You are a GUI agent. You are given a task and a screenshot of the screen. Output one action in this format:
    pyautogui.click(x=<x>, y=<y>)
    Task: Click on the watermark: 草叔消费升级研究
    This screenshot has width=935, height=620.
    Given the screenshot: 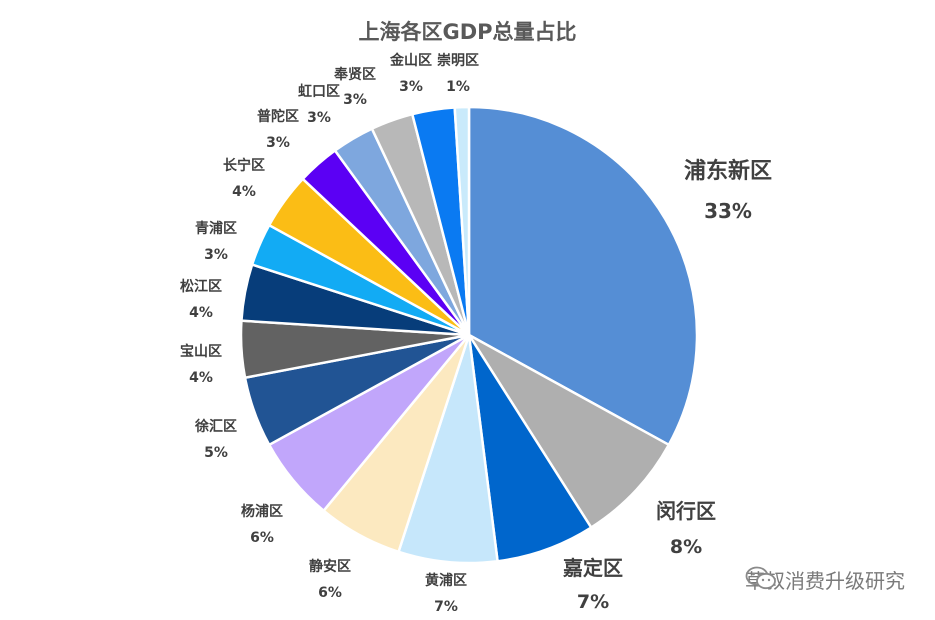 What is the action you would take?
    pyautogui.click(x=825, y=579)
    